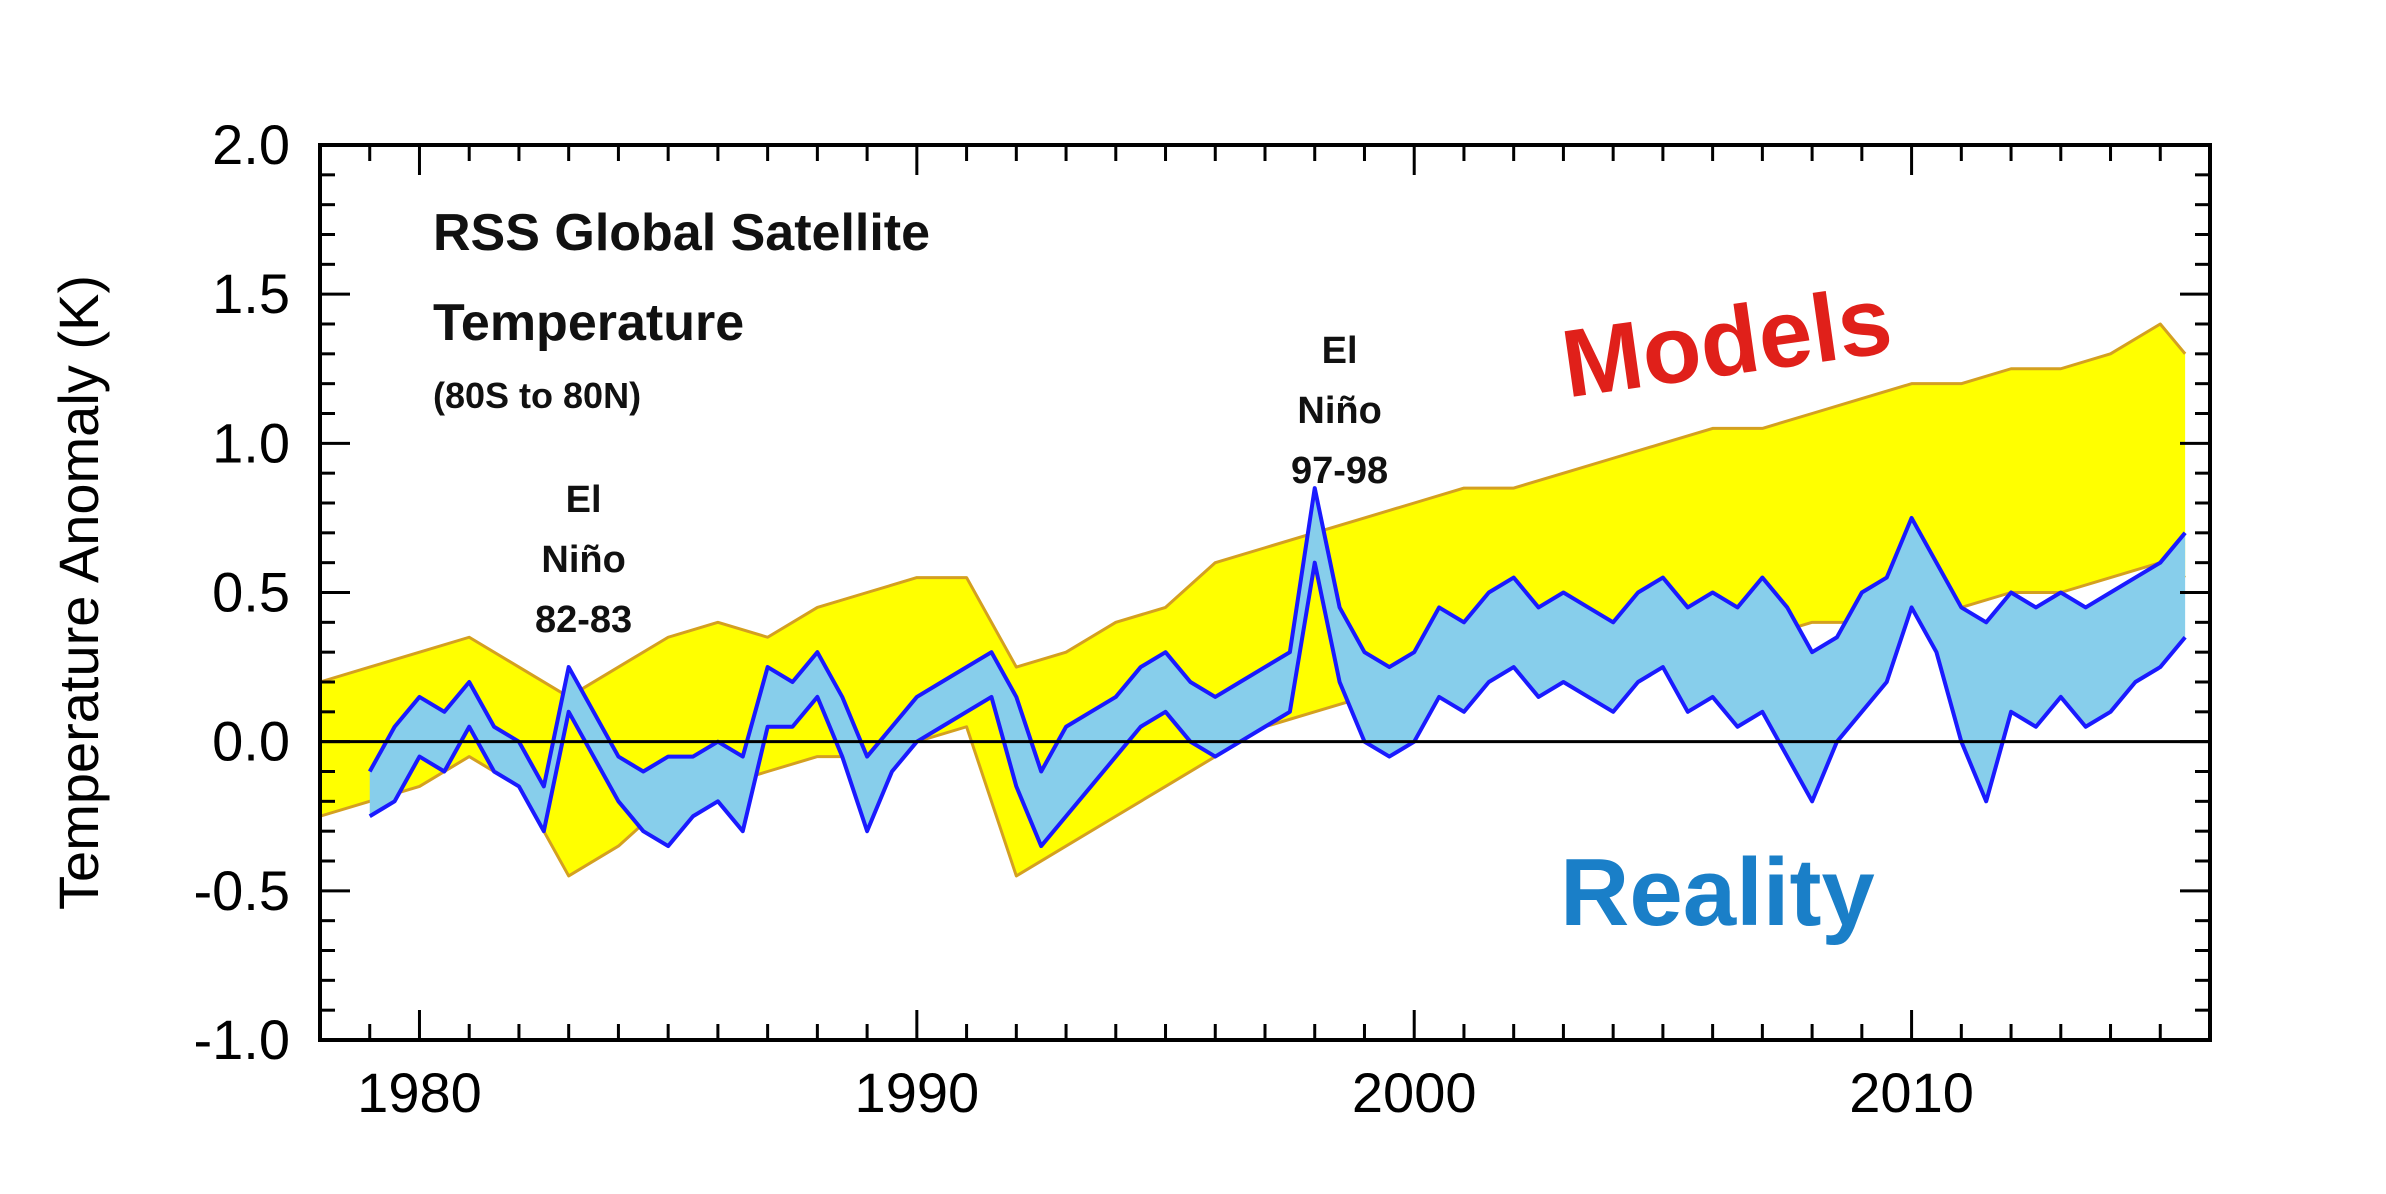 The image size is (2386, 1194). What do you see at coordinates (917, 1092) in the screenshot?
I see `x-tick-label: 1990` at bounding box center [917, 1092].